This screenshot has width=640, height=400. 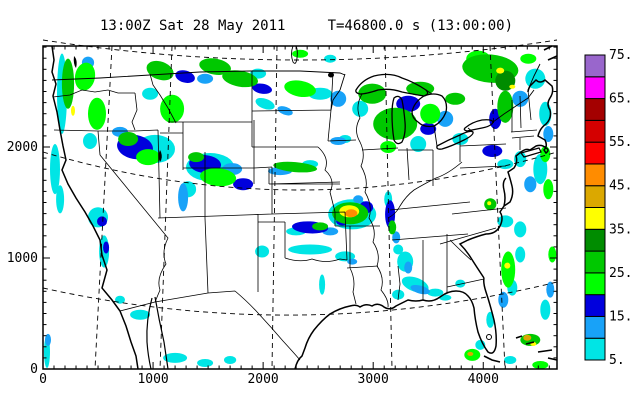 What do you see at coordinates (617, 360) in the screenshot?
I see `colorbar-tick-label: 5.` at bounding box center [617, 360].